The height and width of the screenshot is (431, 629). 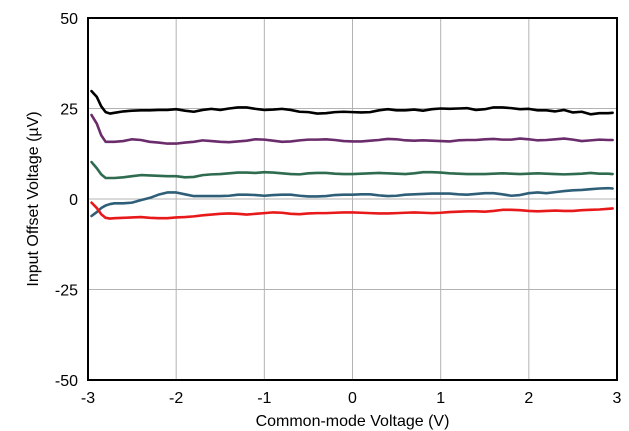 I want to click on x-tick-label: 0, so click(x=352, y=398).